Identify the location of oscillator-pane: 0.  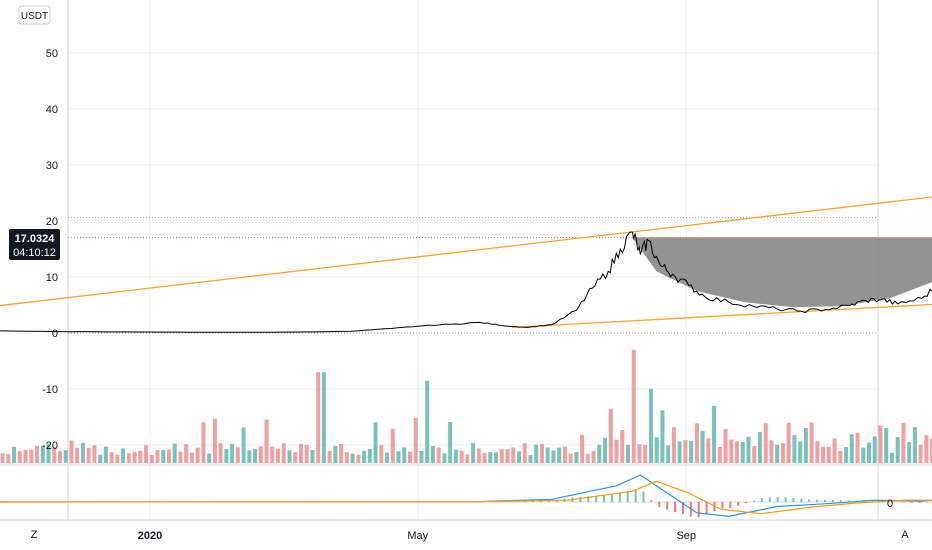
(466, 496).